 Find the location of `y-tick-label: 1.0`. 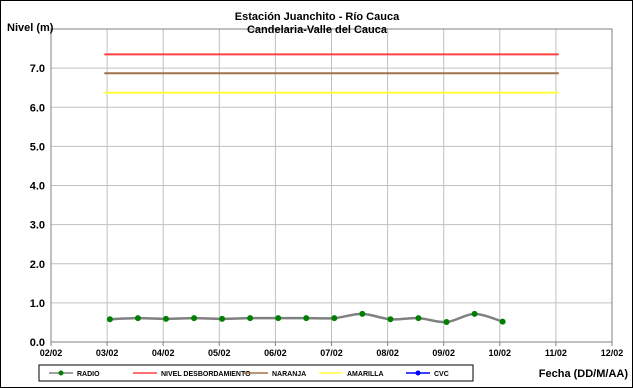

y-tick-label: 1.0 is located at coordinates (37, 304).